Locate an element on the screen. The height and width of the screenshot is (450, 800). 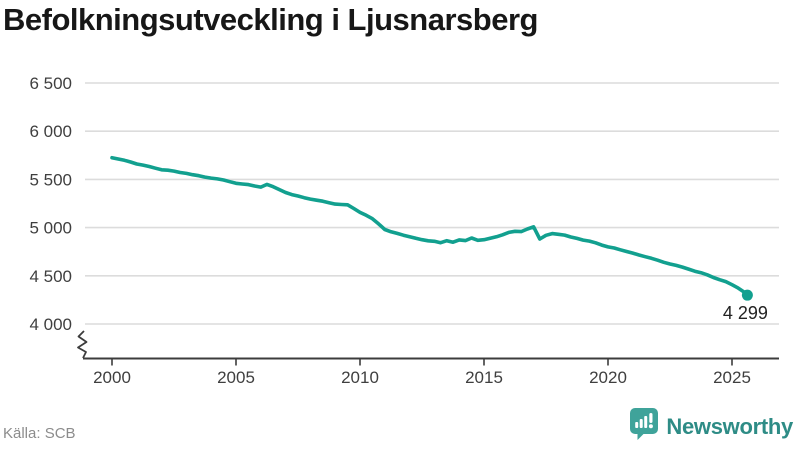
x-axis-label: 2000 is located at coordinates (112, 377).